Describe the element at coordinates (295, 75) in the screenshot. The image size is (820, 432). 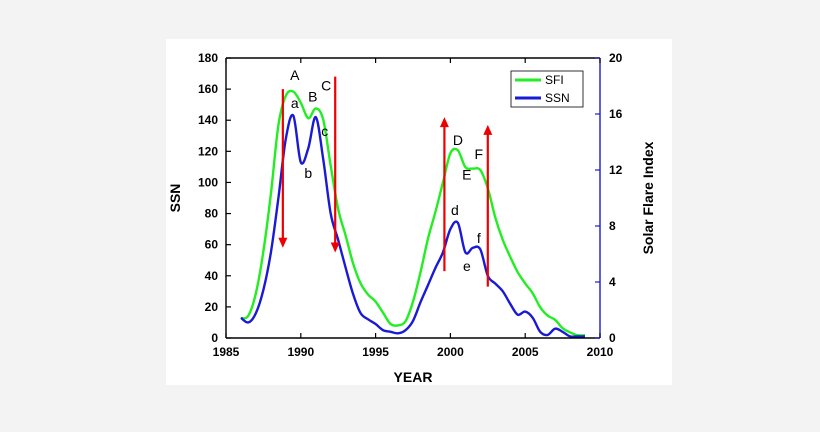
I see `annotation-A: A` at that location.